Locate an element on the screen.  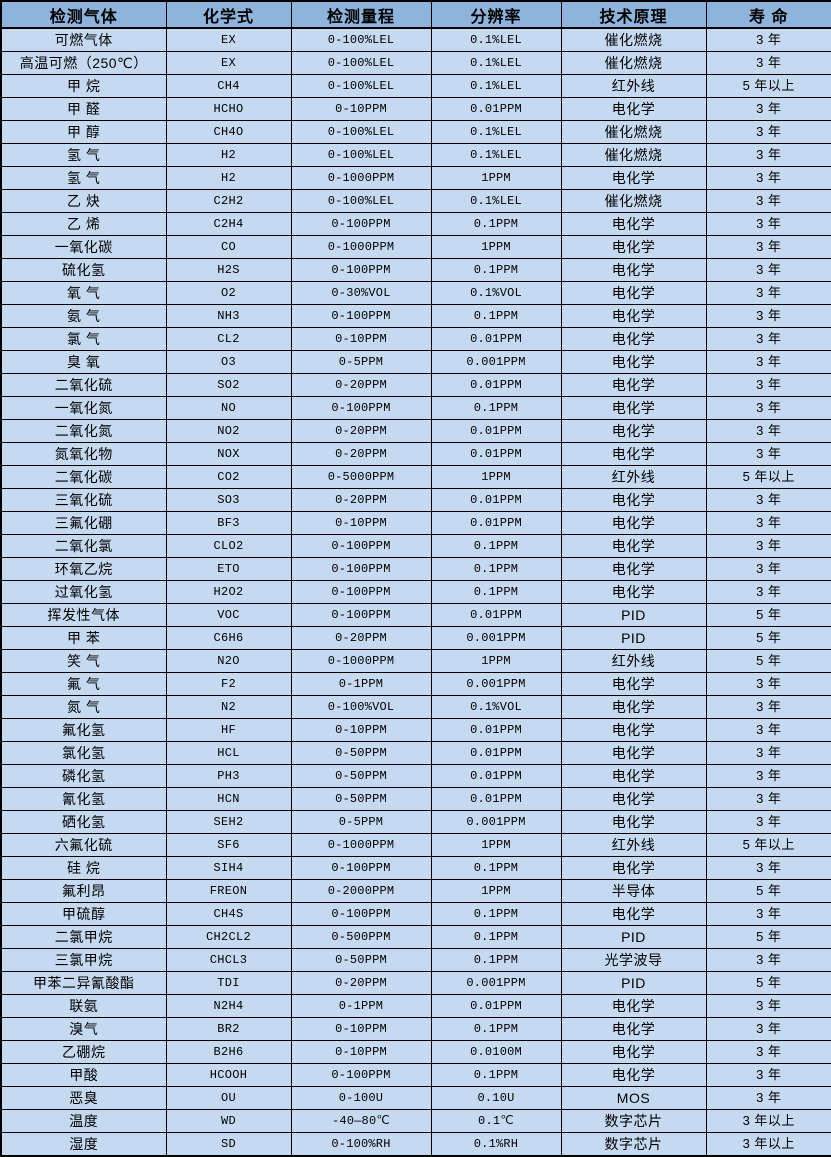
cell-gas: 甲 苯 is located at coordinates (83, 638).